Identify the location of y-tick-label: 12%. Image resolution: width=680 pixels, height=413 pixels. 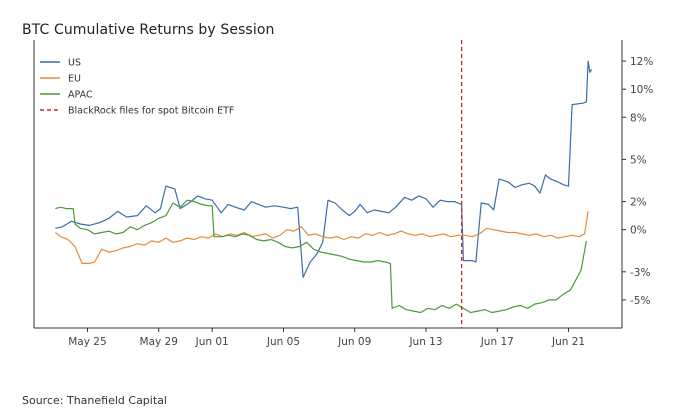
(641, 62).